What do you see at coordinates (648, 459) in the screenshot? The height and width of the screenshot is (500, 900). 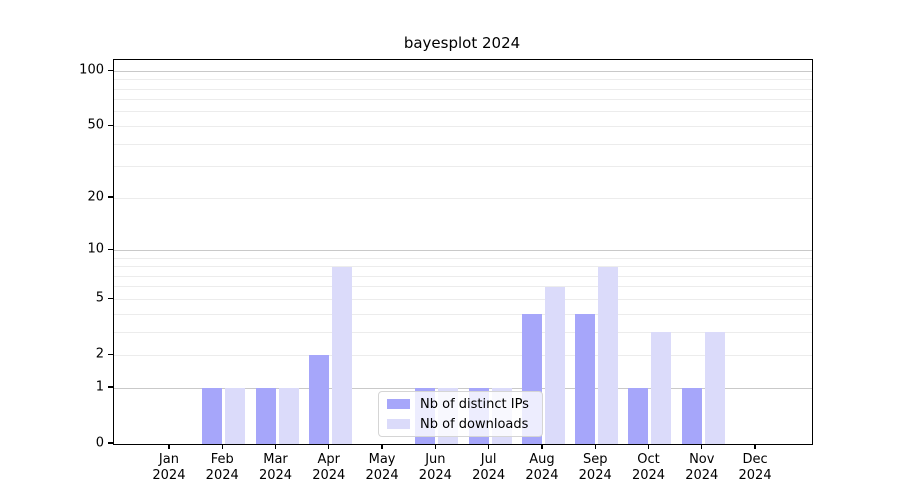 I see `x-tick-month: Oct` at bounding box center [648, 459].